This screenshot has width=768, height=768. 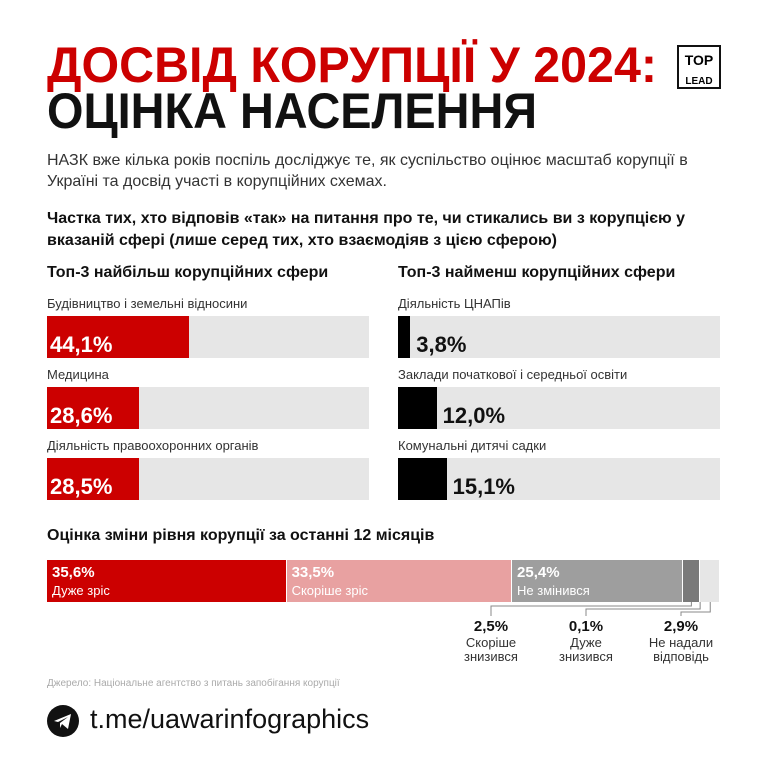 I want to click on category-label: Діяльність ЦНАПів, so click(x=454, y=303).